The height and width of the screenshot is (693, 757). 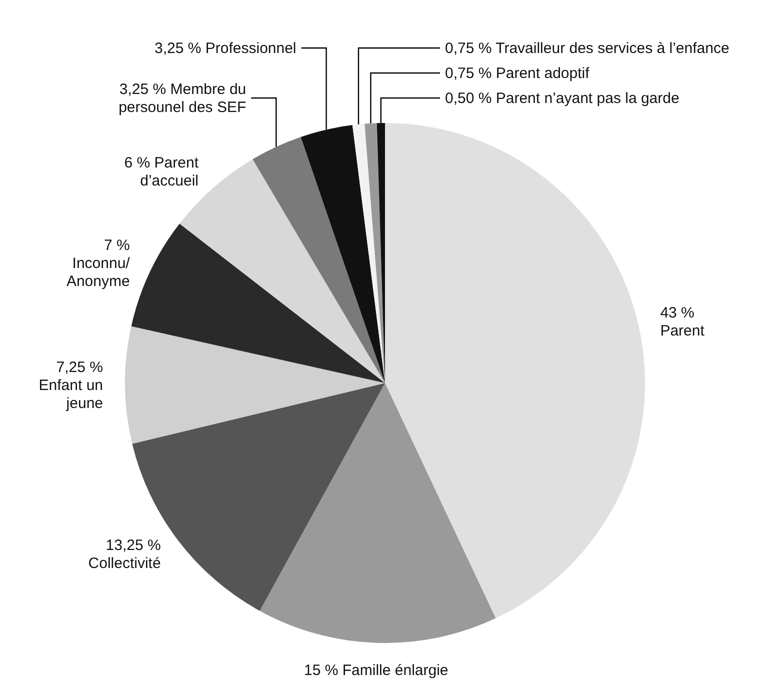 What do you see at coordinates (683, 331) in the screenshot?
I see `slice-label: Parent` at bounding box center [683, 331].